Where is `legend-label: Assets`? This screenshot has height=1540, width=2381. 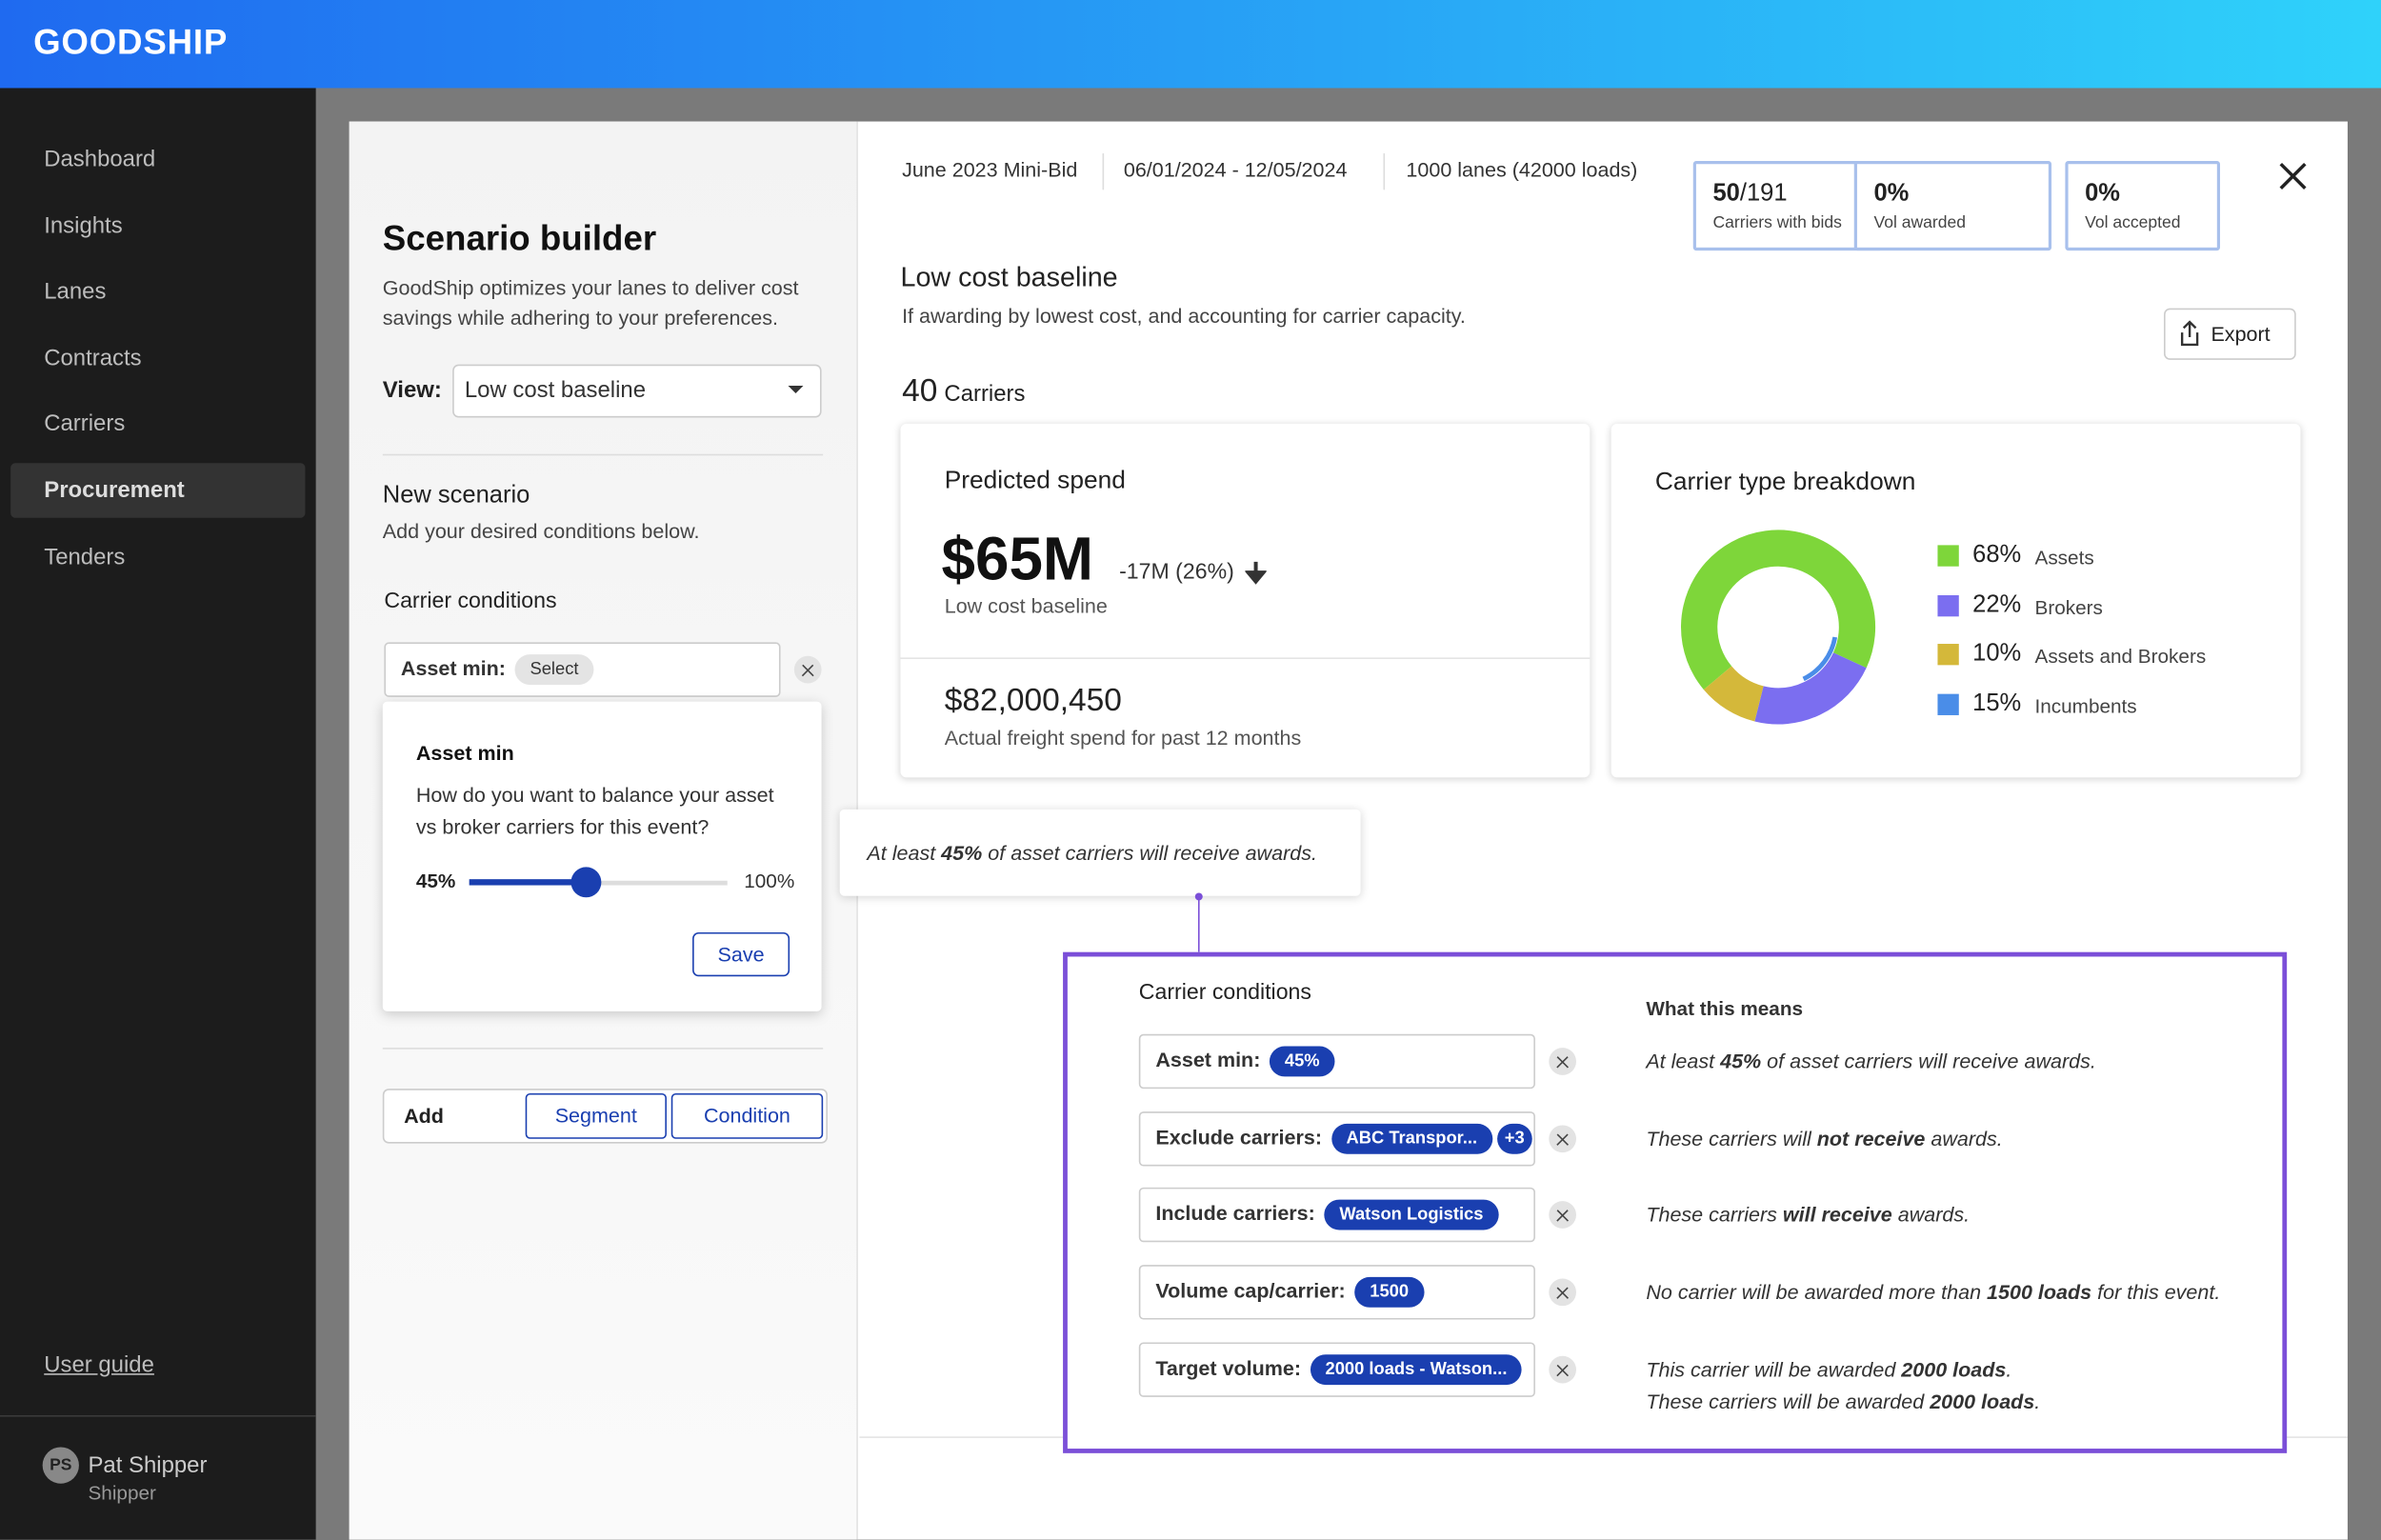
legend-label: Assets is located at coordinates (2064, 558).